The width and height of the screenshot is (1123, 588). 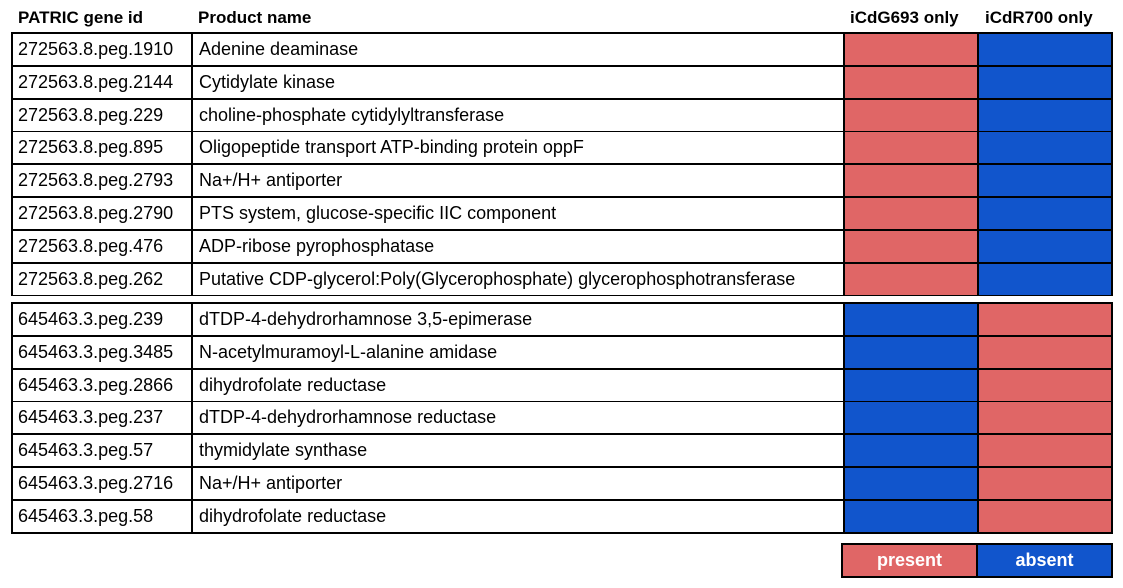 I want to click on gene-id-cell: 272563.8.peg.262, so click(x=102, y=279).